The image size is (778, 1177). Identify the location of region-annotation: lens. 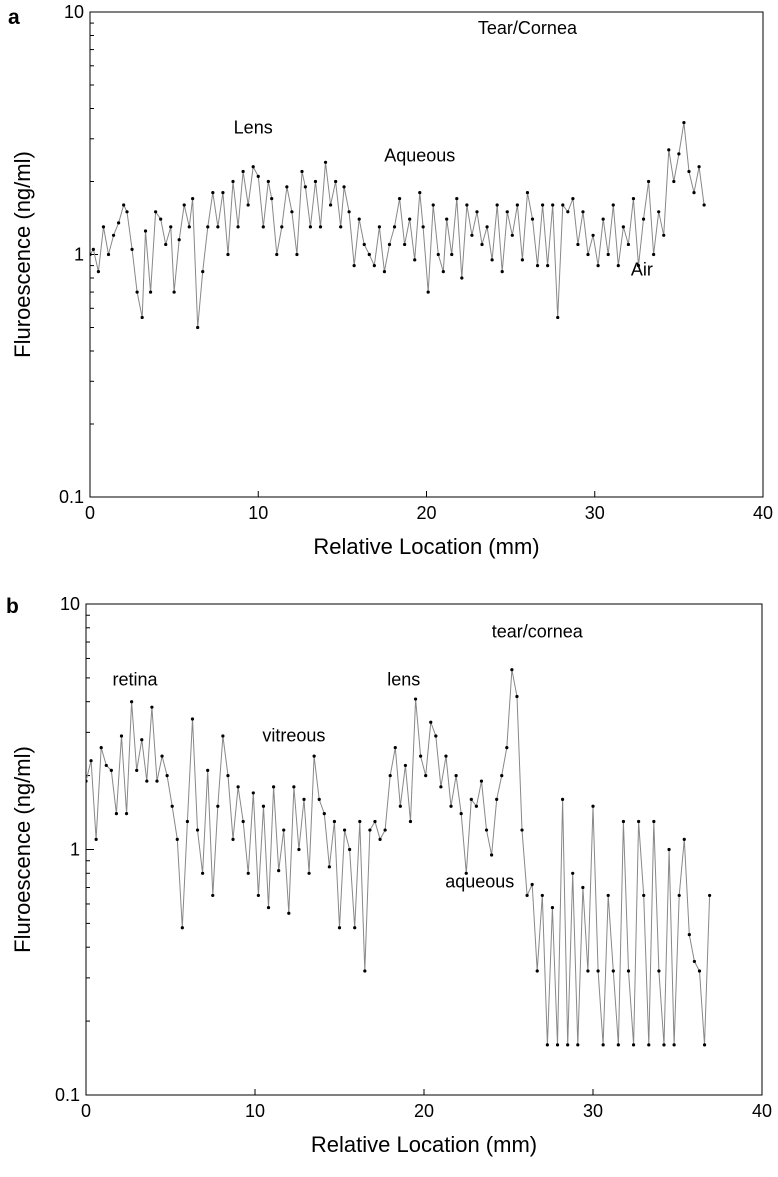
(403, 680).